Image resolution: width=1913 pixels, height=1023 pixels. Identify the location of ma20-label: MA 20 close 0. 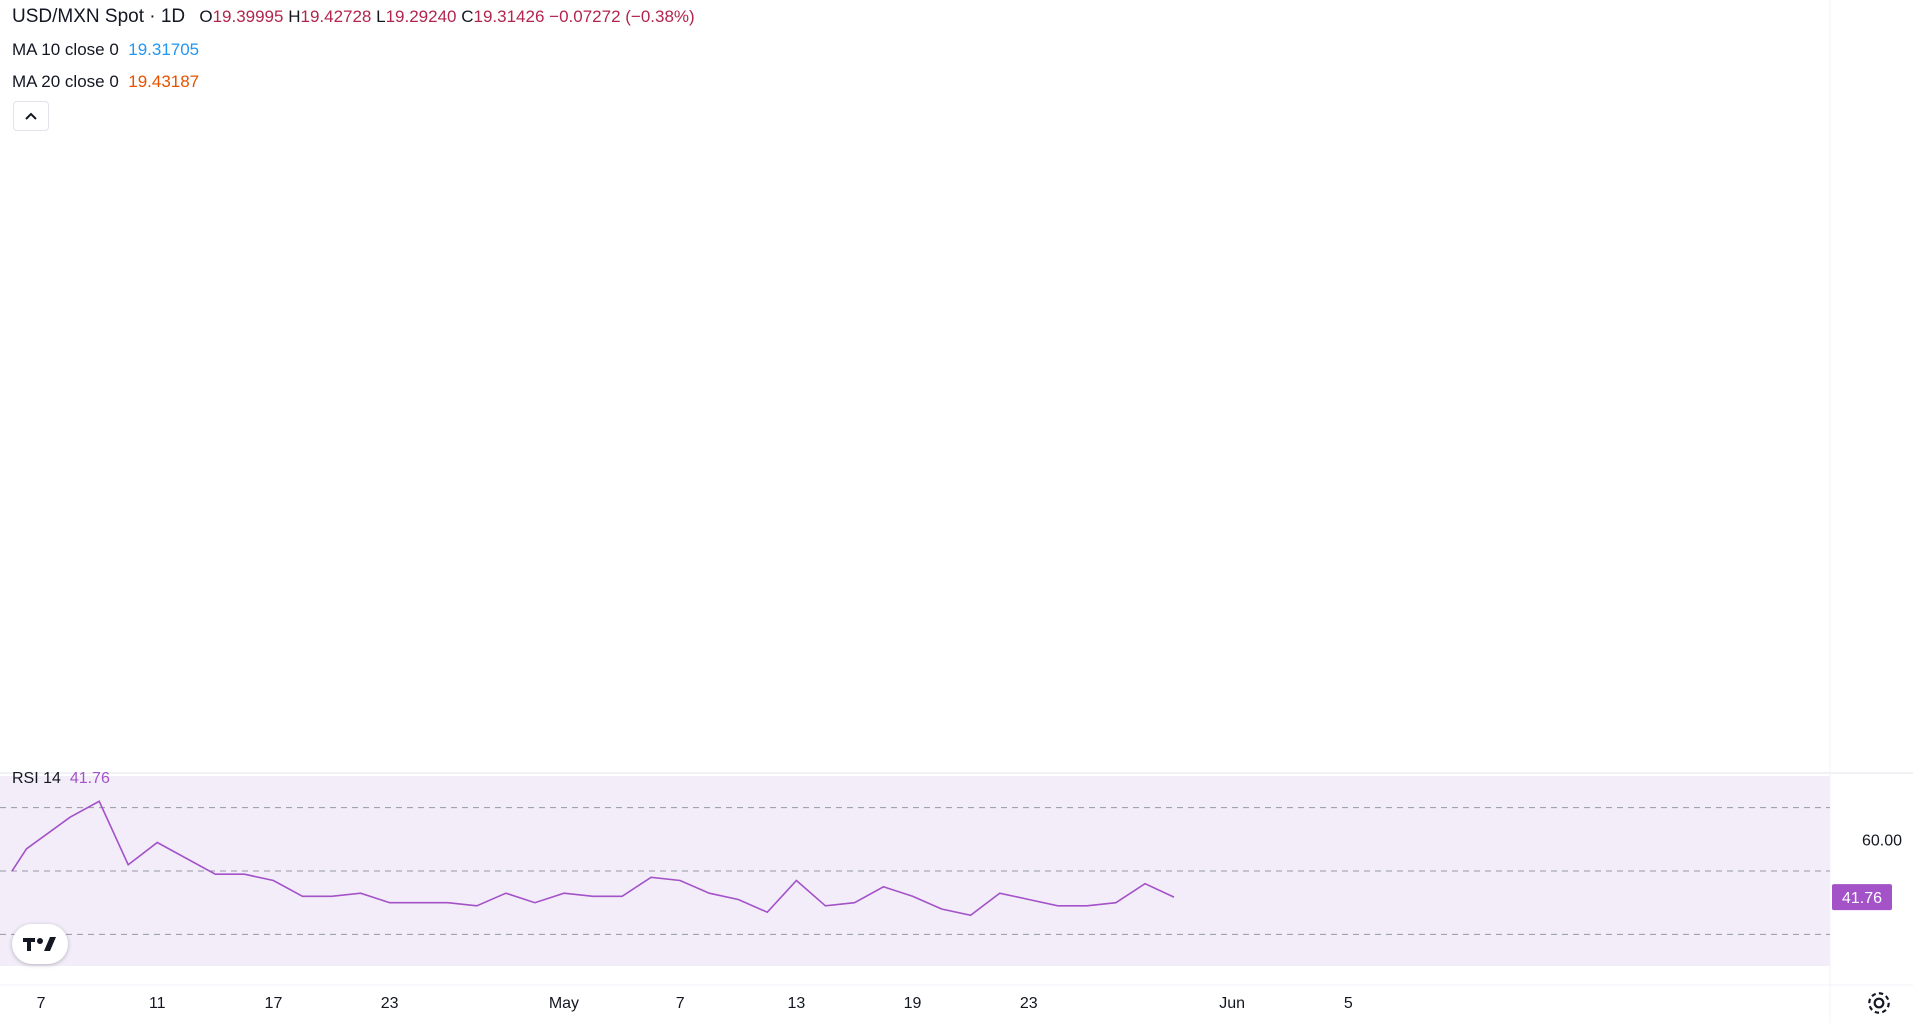
(65, 81).